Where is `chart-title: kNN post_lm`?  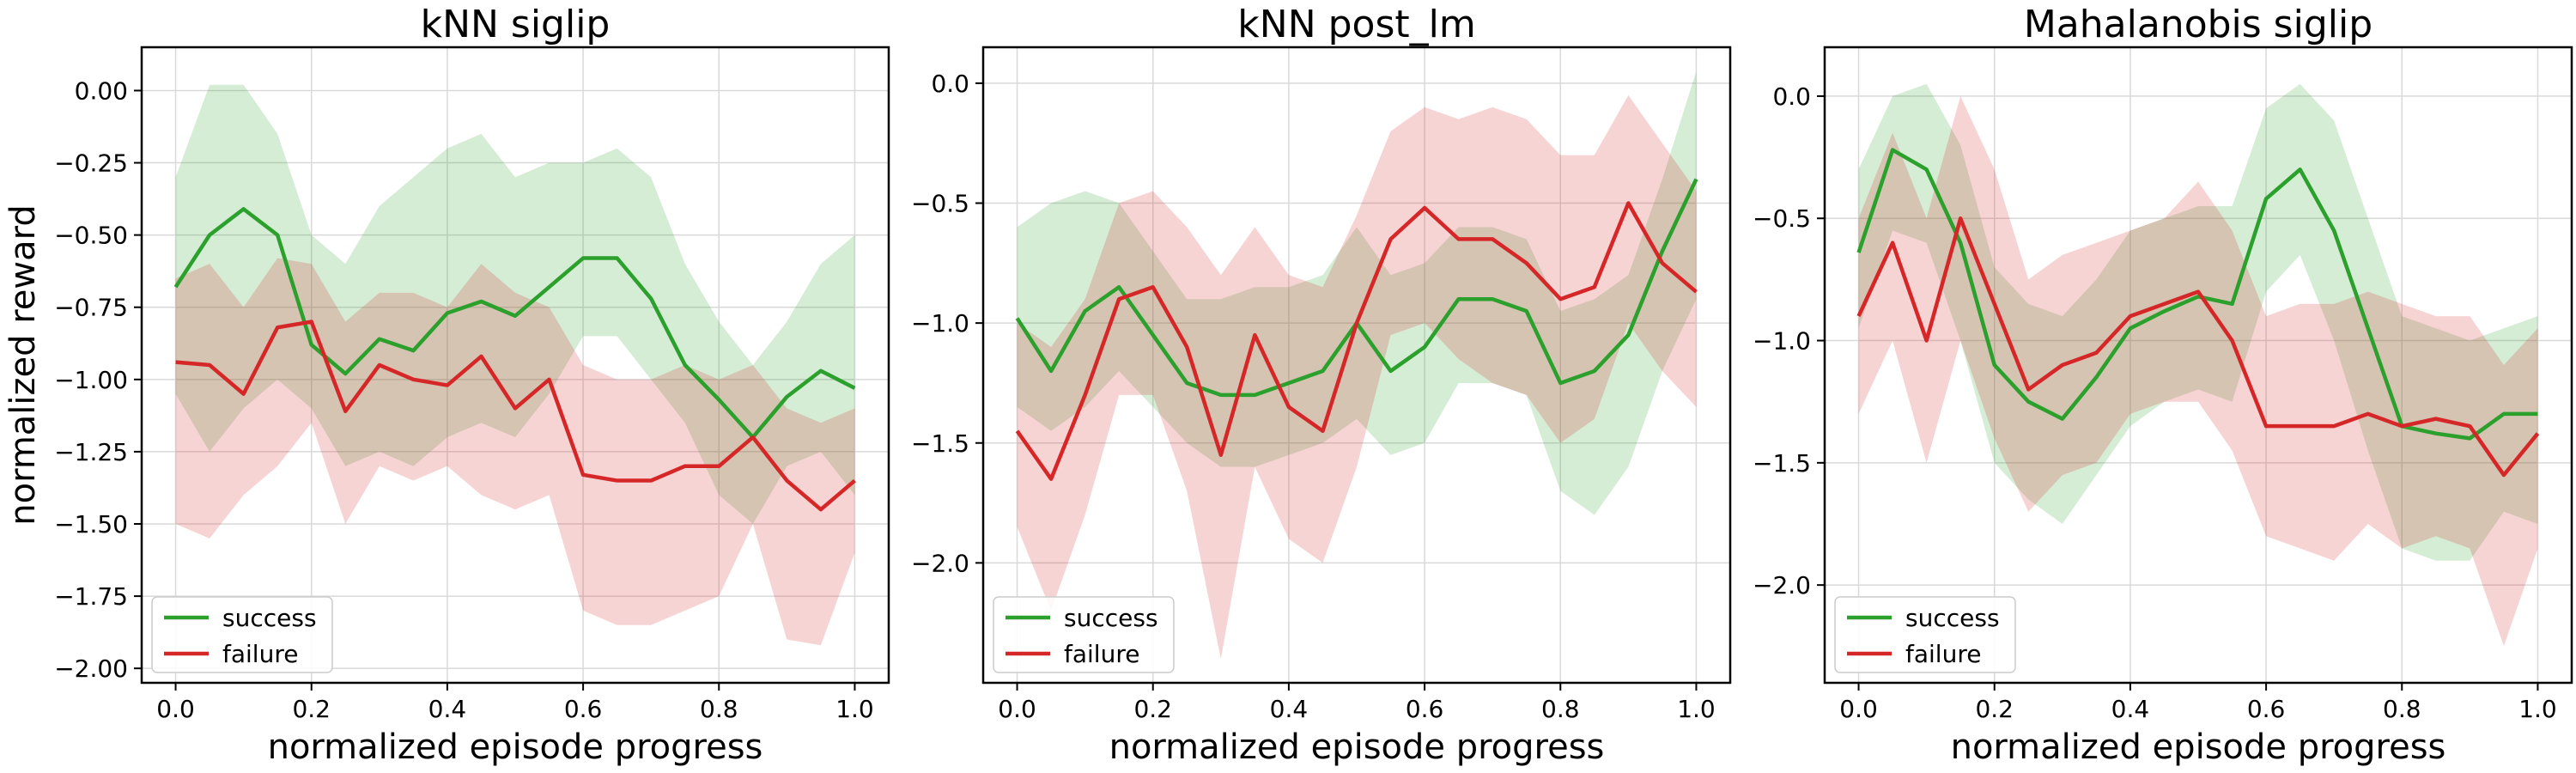
chart-title: kNN post_lm is located at coordinates (1356, 24).